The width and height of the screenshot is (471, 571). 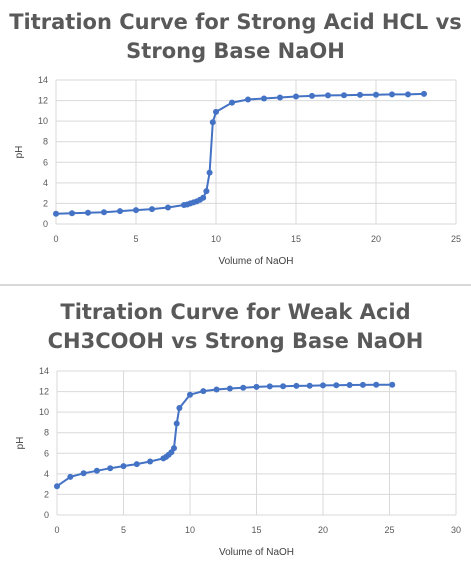 I want to click on chart-title-line: Titration Curve for Strong Acid HCL vs, so click(x=235, y=22).